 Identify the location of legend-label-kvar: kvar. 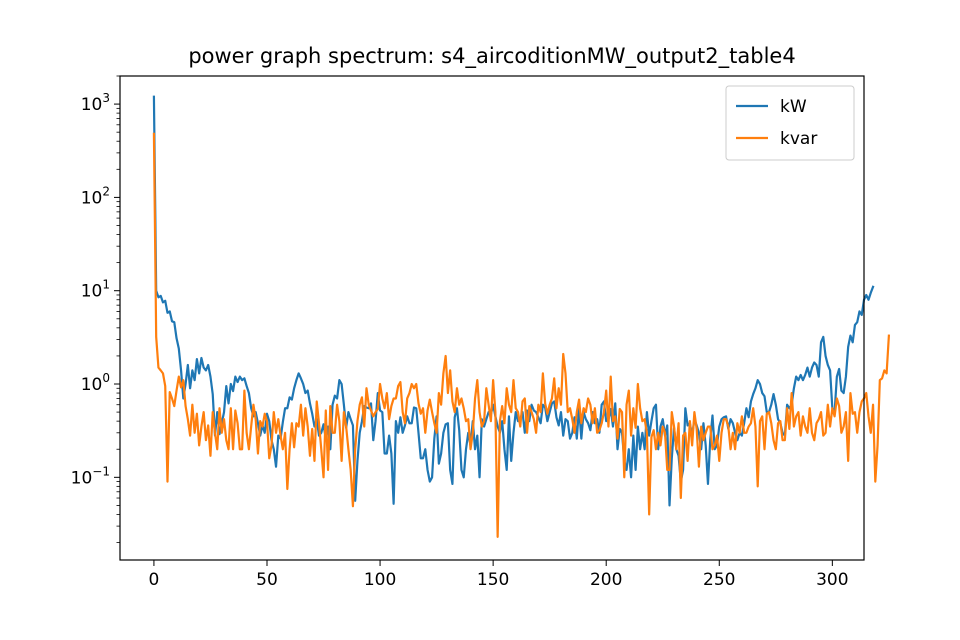
(798, 139).